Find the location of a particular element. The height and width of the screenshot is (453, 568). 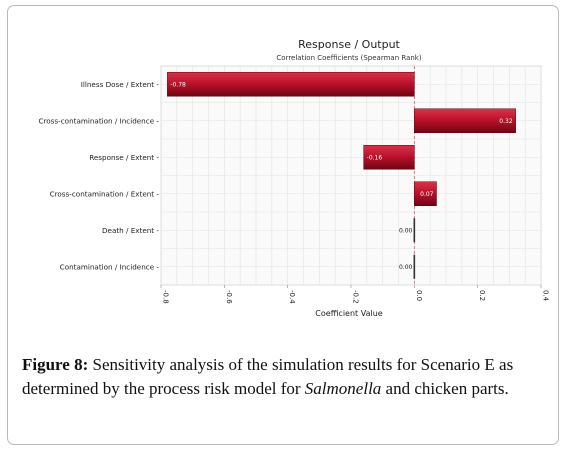

chart-title: Response / Output is located at coordinates (349, 44).